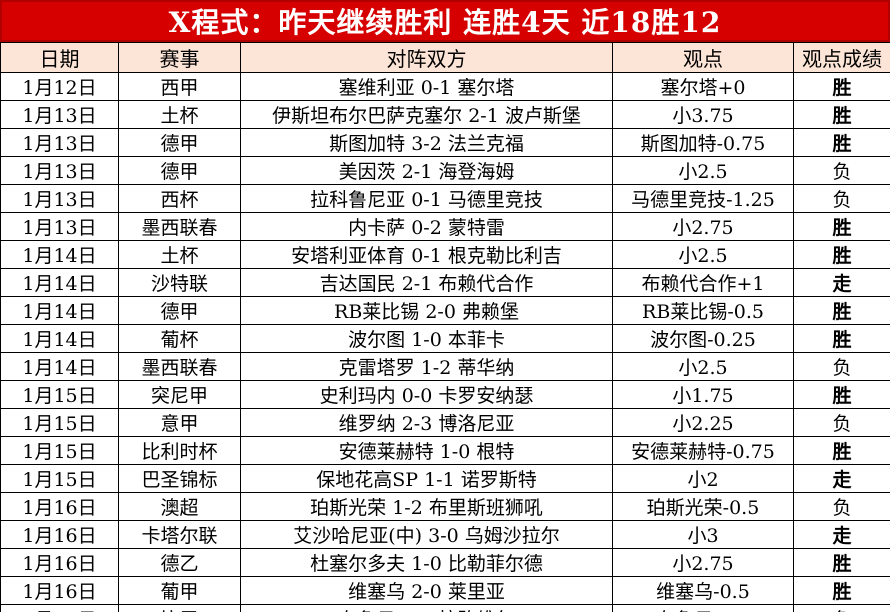 The height and width of the screenshot is (612, 890). I want to click on pick-cell: 珀斯光荣-0.5, so click(703, 506).